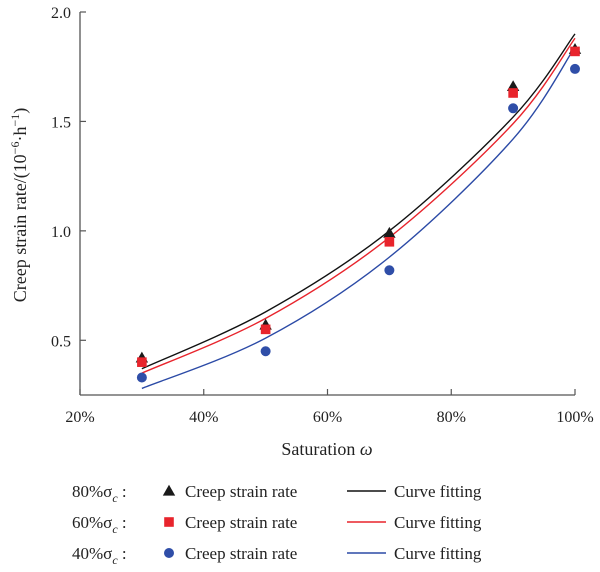  I want to click on y-axis-title: Creep strain rate/(10−6·h−1), so click(19, 205).